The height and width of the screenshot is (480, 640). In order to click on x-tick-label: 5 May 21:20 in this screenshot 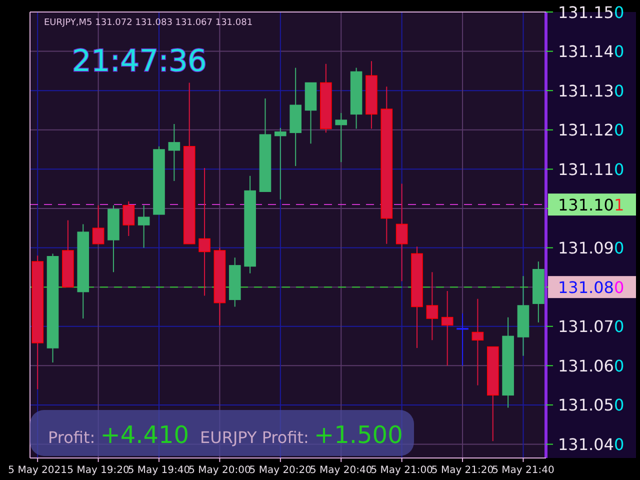, I will do `click(462, 470)`.